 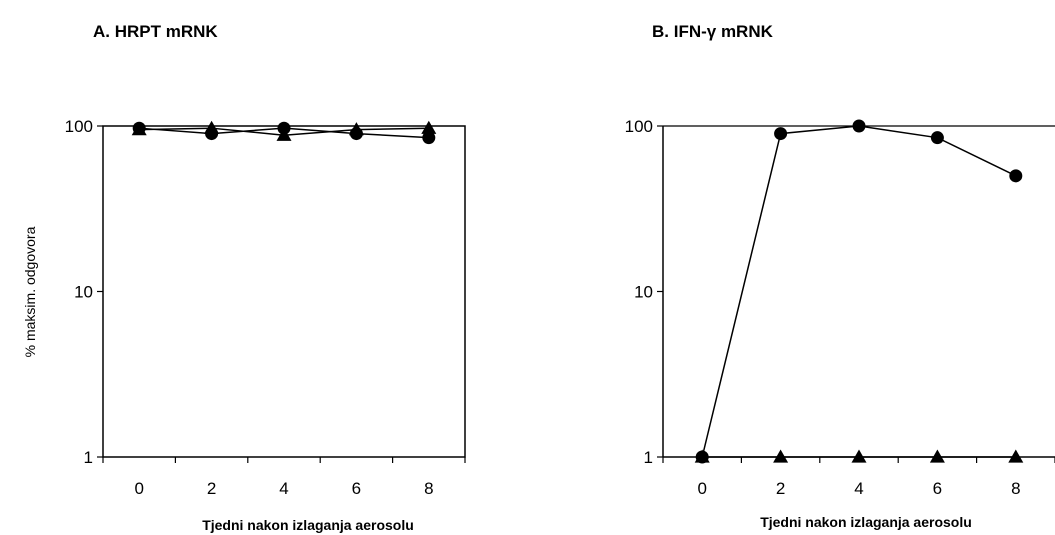 I want to click on chart-title-a: A. HRPT mRNK, so click(x=155, y=31).